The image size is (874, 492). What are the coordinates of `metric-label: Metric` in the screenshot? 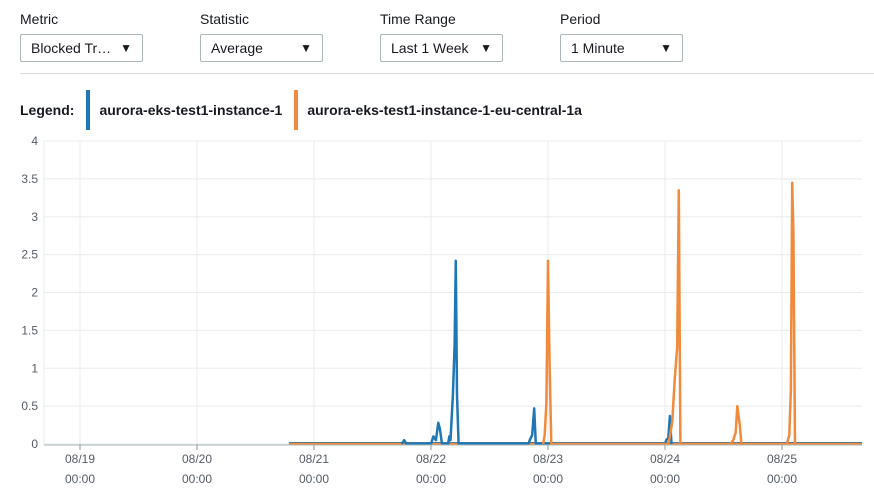 It's located at (39, 19).